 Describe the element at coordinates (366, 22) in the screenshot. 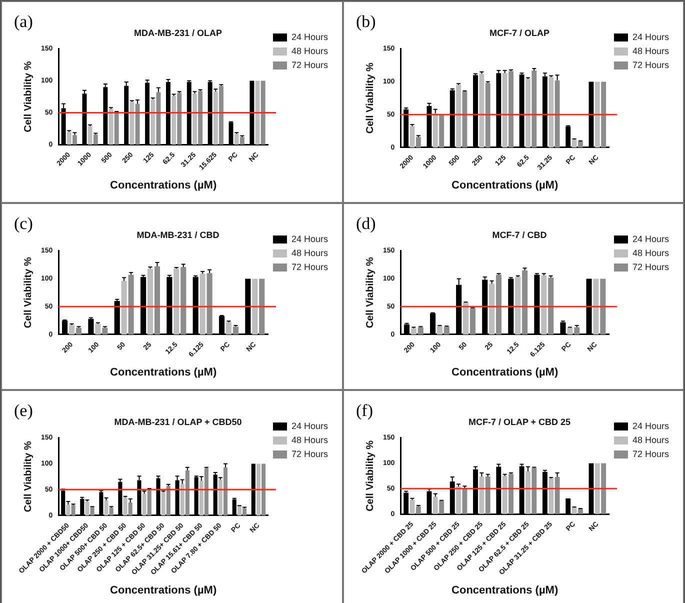

I see `text: (b)` at that location.